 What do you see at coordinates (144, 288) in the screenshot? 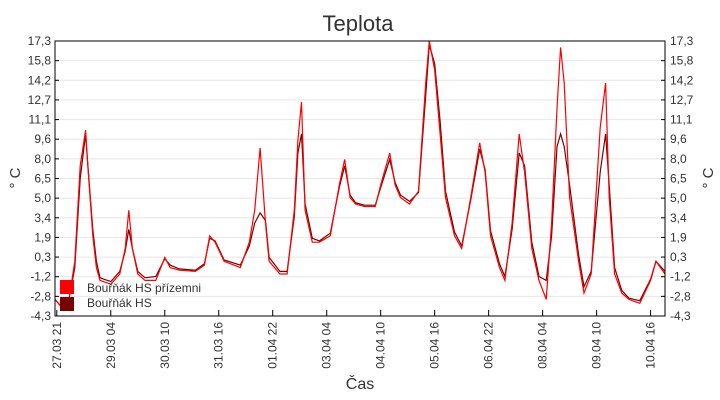
I see `legend-label-prizemni: Bouřňák HS přízemni` at bounding box center [144, 288].